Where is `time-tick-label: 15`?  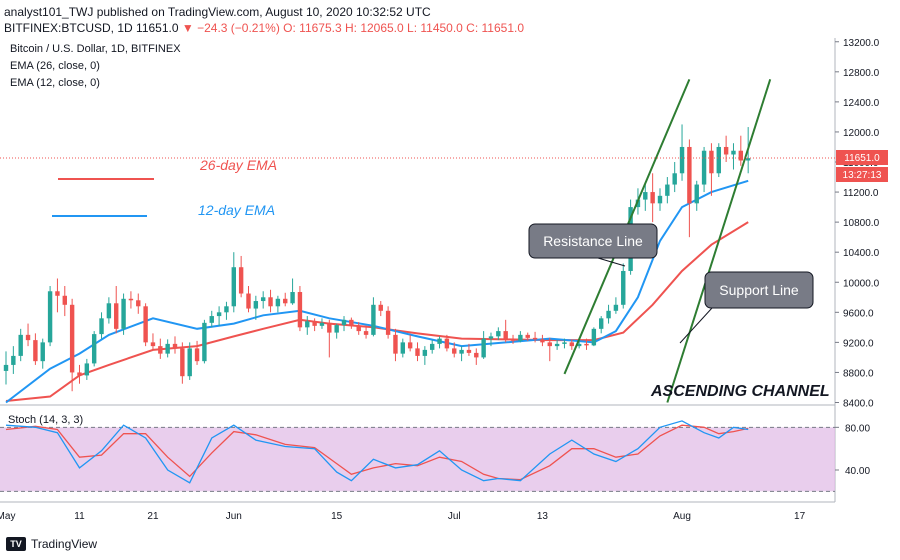
time-tick-label: 15 is located at coordinates (337, 516).